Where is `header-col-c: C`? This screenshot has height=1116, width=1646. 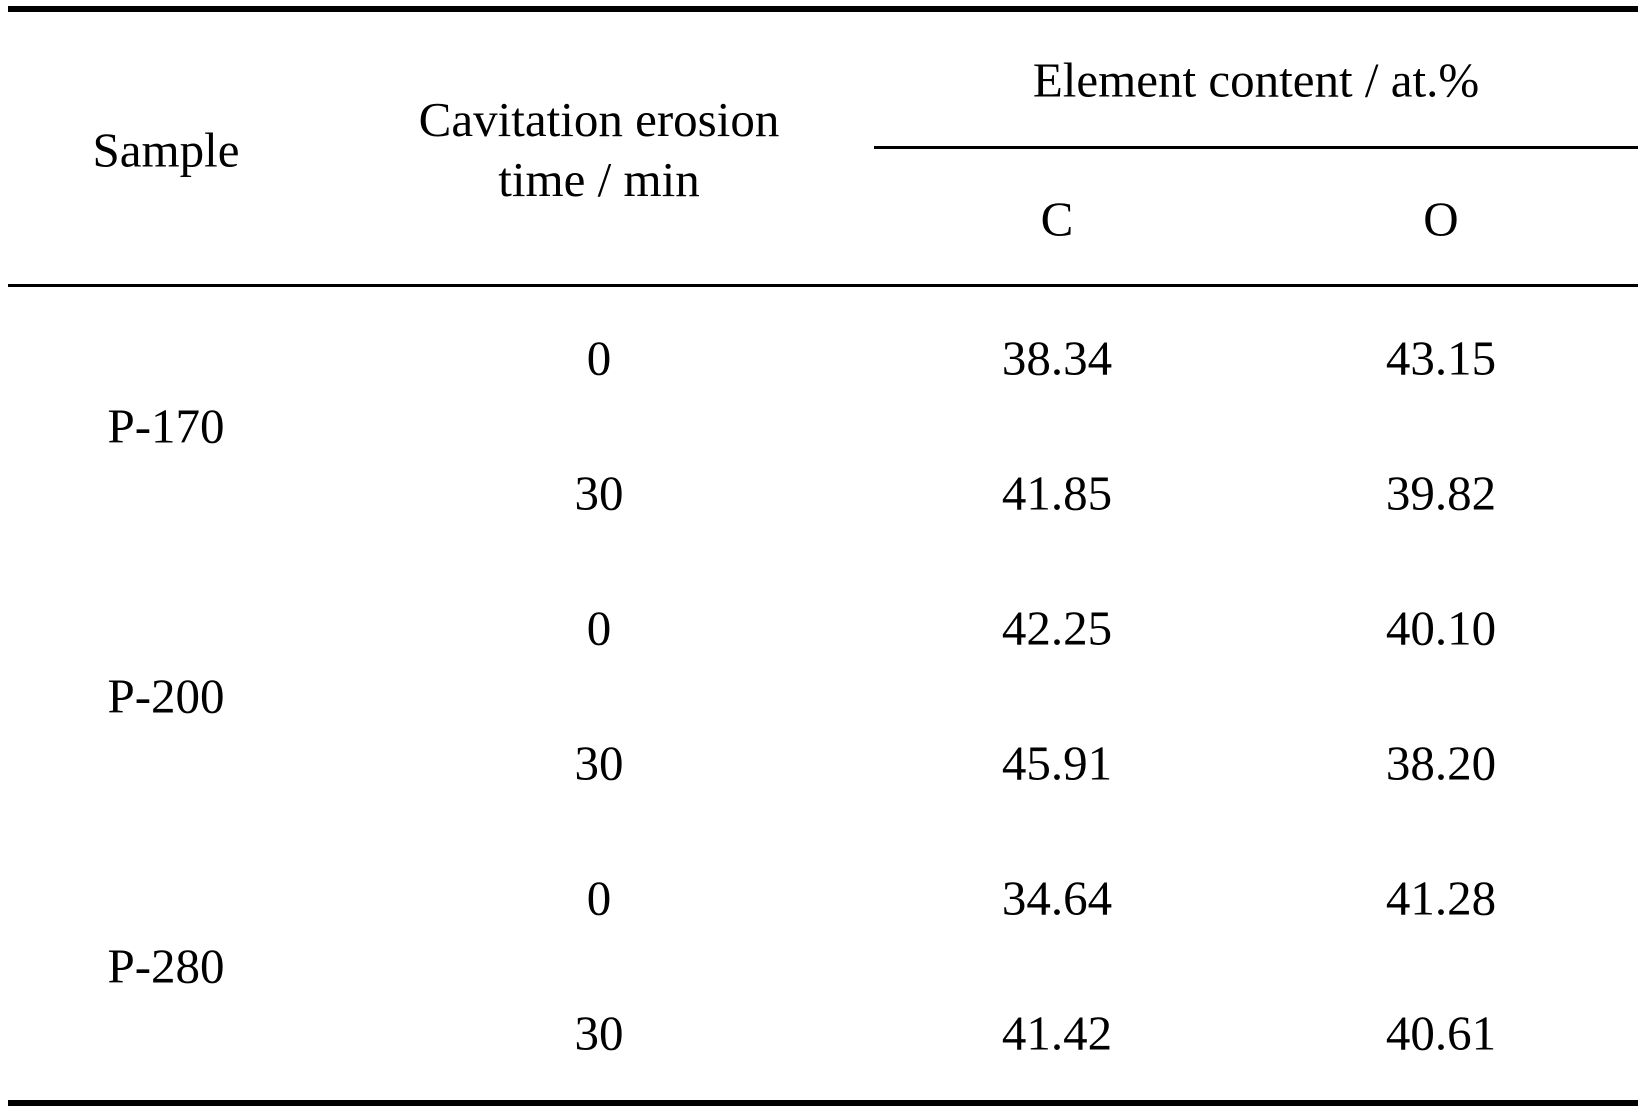 header-col-c: C is located at coordinates (1057, 219).